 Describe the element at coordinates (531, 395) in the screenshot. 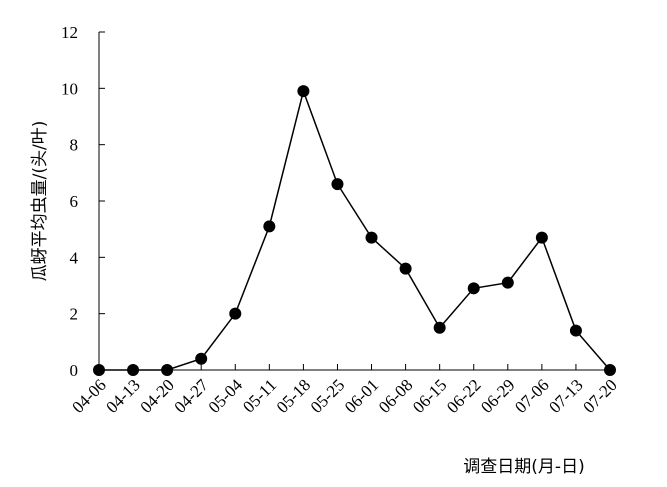

I see `x-tick-label: 07-06` at that location.